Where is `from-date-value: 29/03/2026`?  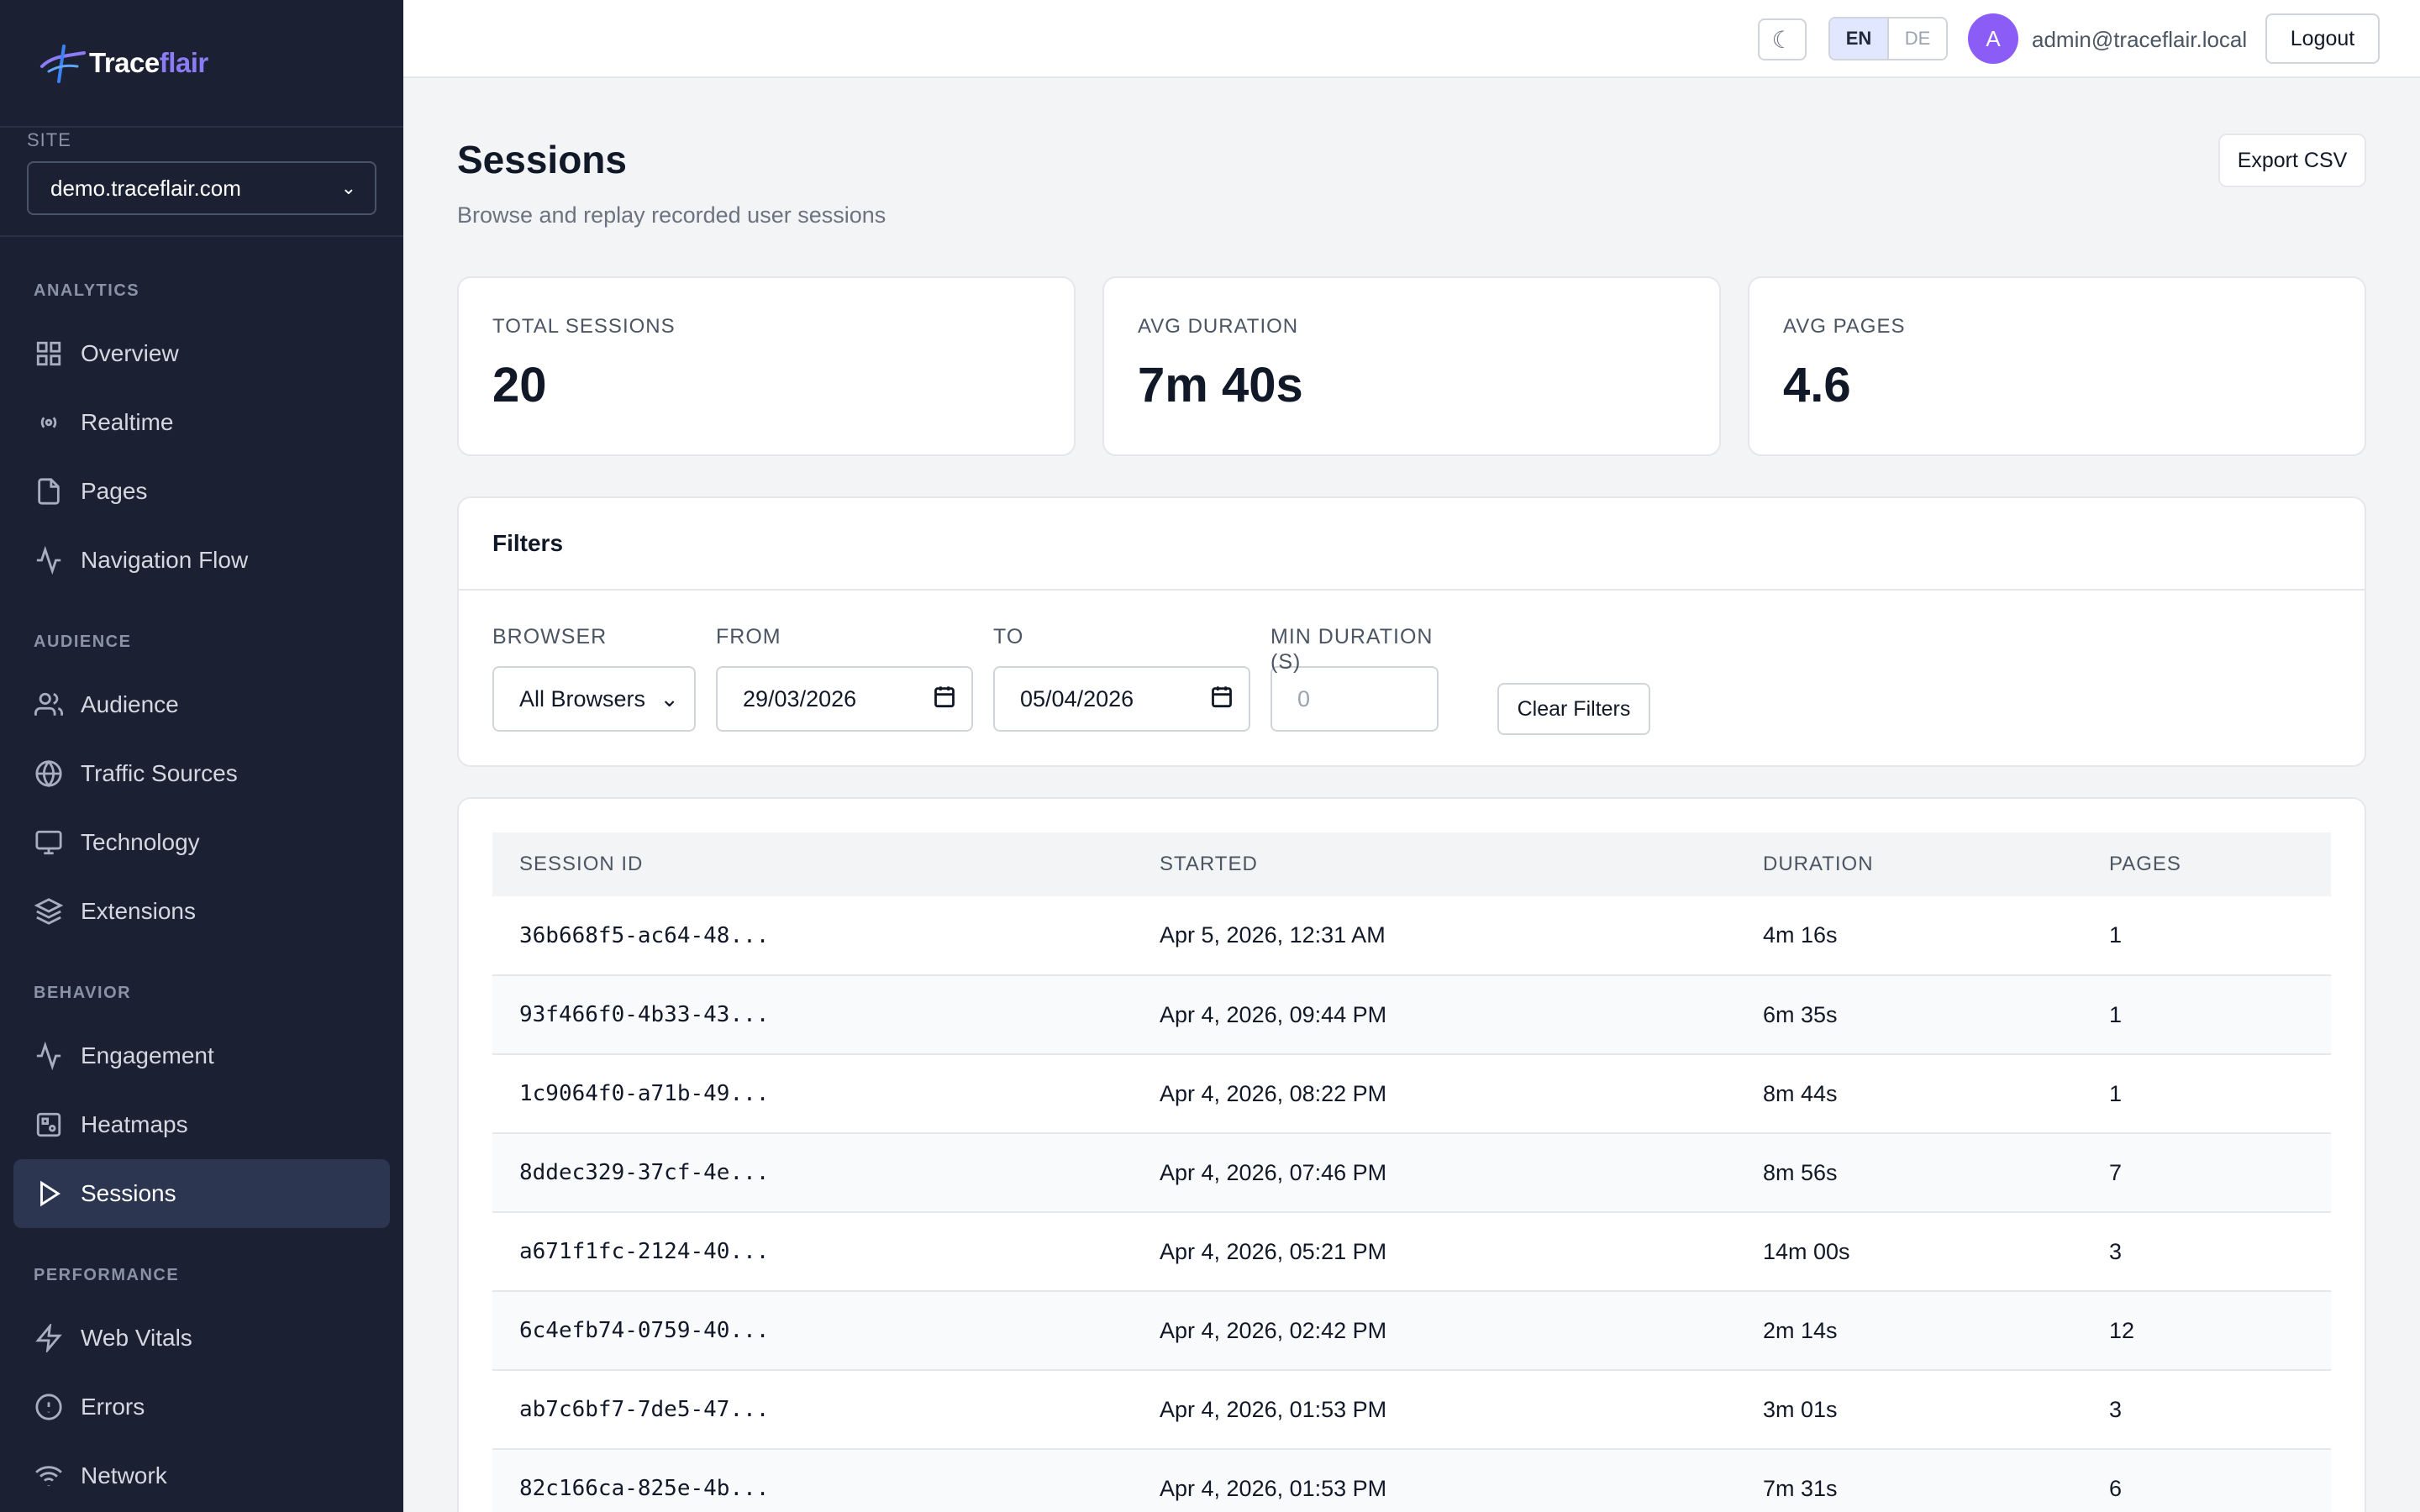
from-date-value: 29/03/2026 is located at coordinates (800, 698).